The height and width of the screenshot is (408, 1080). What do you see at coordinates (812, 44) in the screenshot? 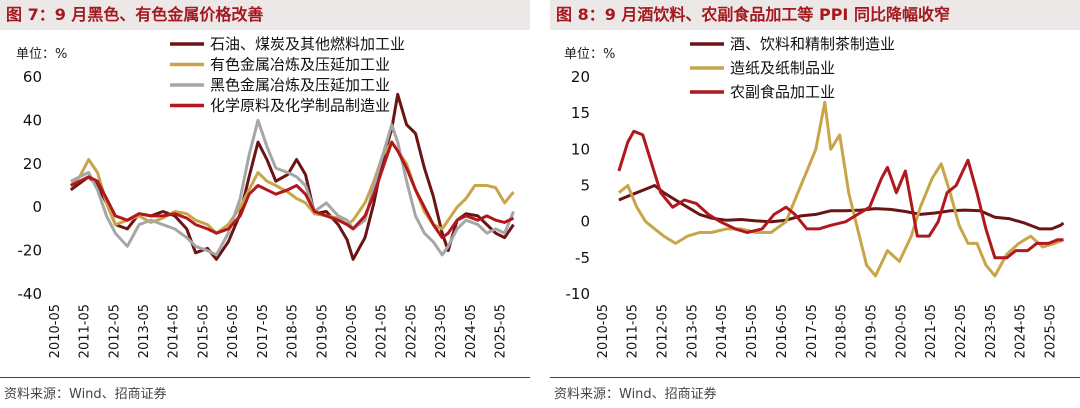
I see `legend-label: 酒、饮料和精制茶制造业` at bounding box center [812, 44].